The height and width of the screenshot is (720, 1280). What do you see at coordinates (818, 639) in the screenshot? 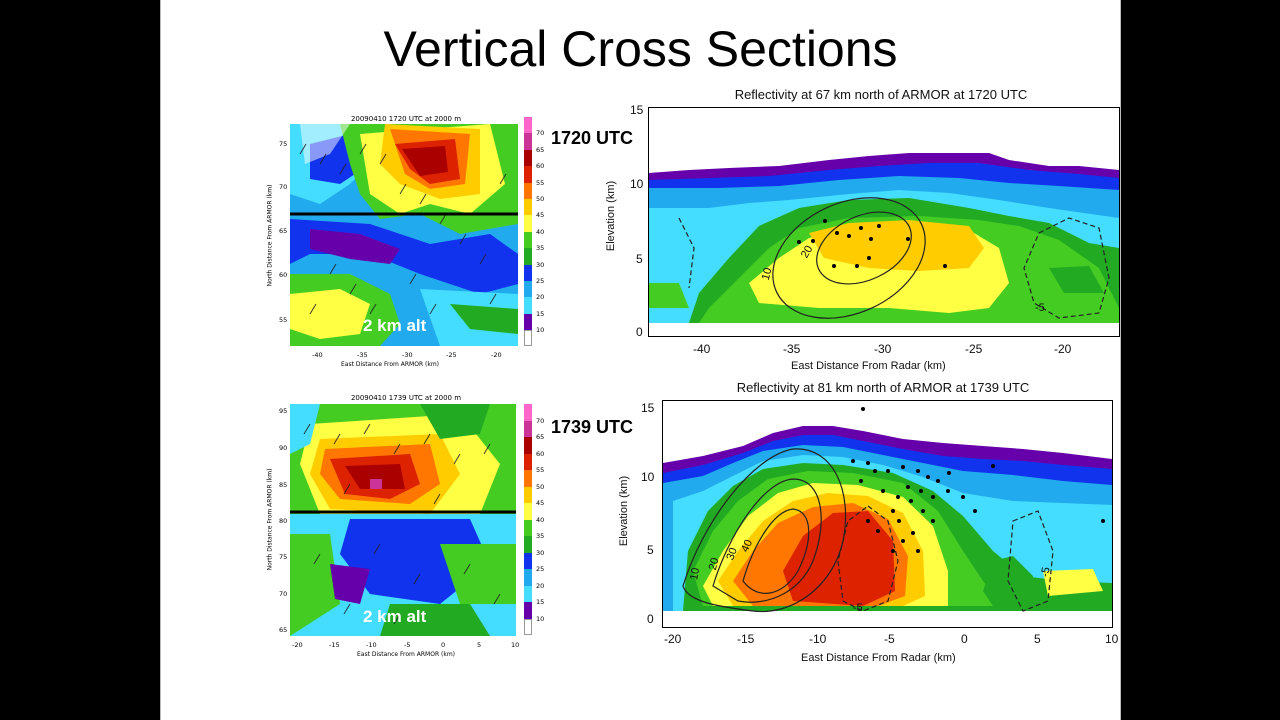
I see `xsec-2-xtick: -10` at bounding box center [818, 639].